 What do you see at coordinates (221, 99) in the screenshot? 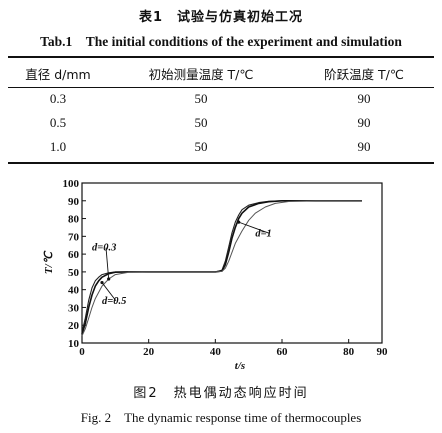
I see `table-row: 0.3 50 90` at bounding box center [221, 99].